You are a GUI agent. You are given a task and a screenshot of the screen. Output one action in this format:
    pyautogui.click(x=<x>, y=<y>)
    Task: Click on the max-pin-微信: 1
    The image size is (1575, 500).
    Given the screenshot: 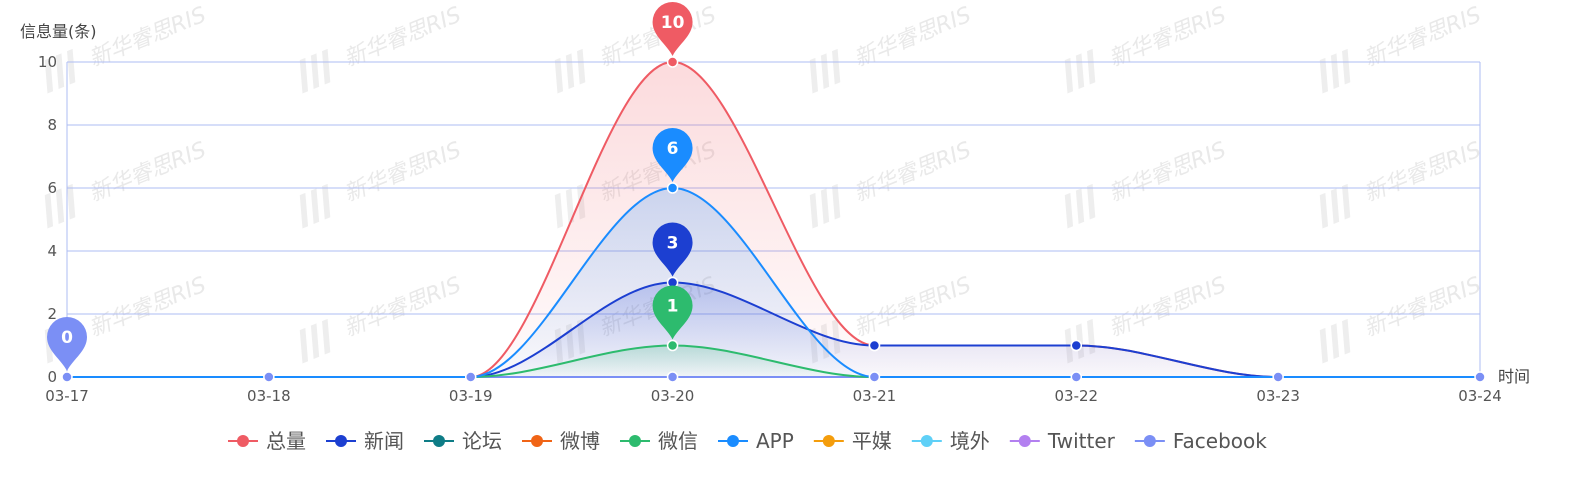 What is the action you would take?
    pyautogui.click(x=672, y=312)
    